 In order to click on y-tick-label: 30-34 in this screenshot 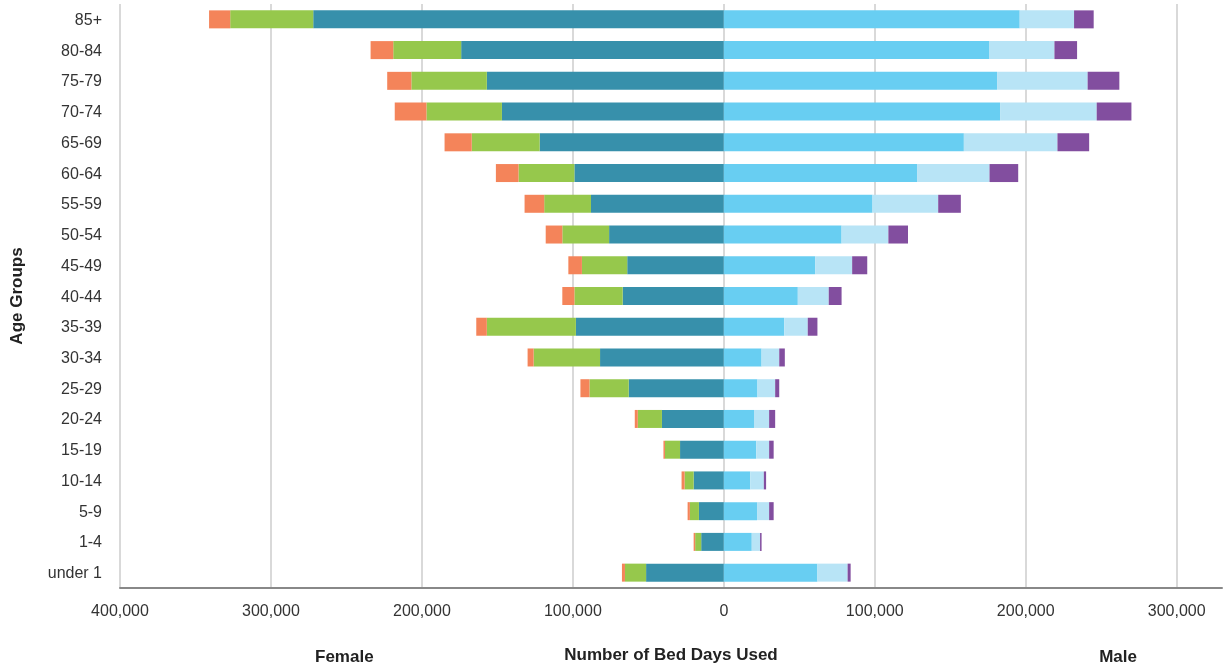, I will do `click(82, 357)`.